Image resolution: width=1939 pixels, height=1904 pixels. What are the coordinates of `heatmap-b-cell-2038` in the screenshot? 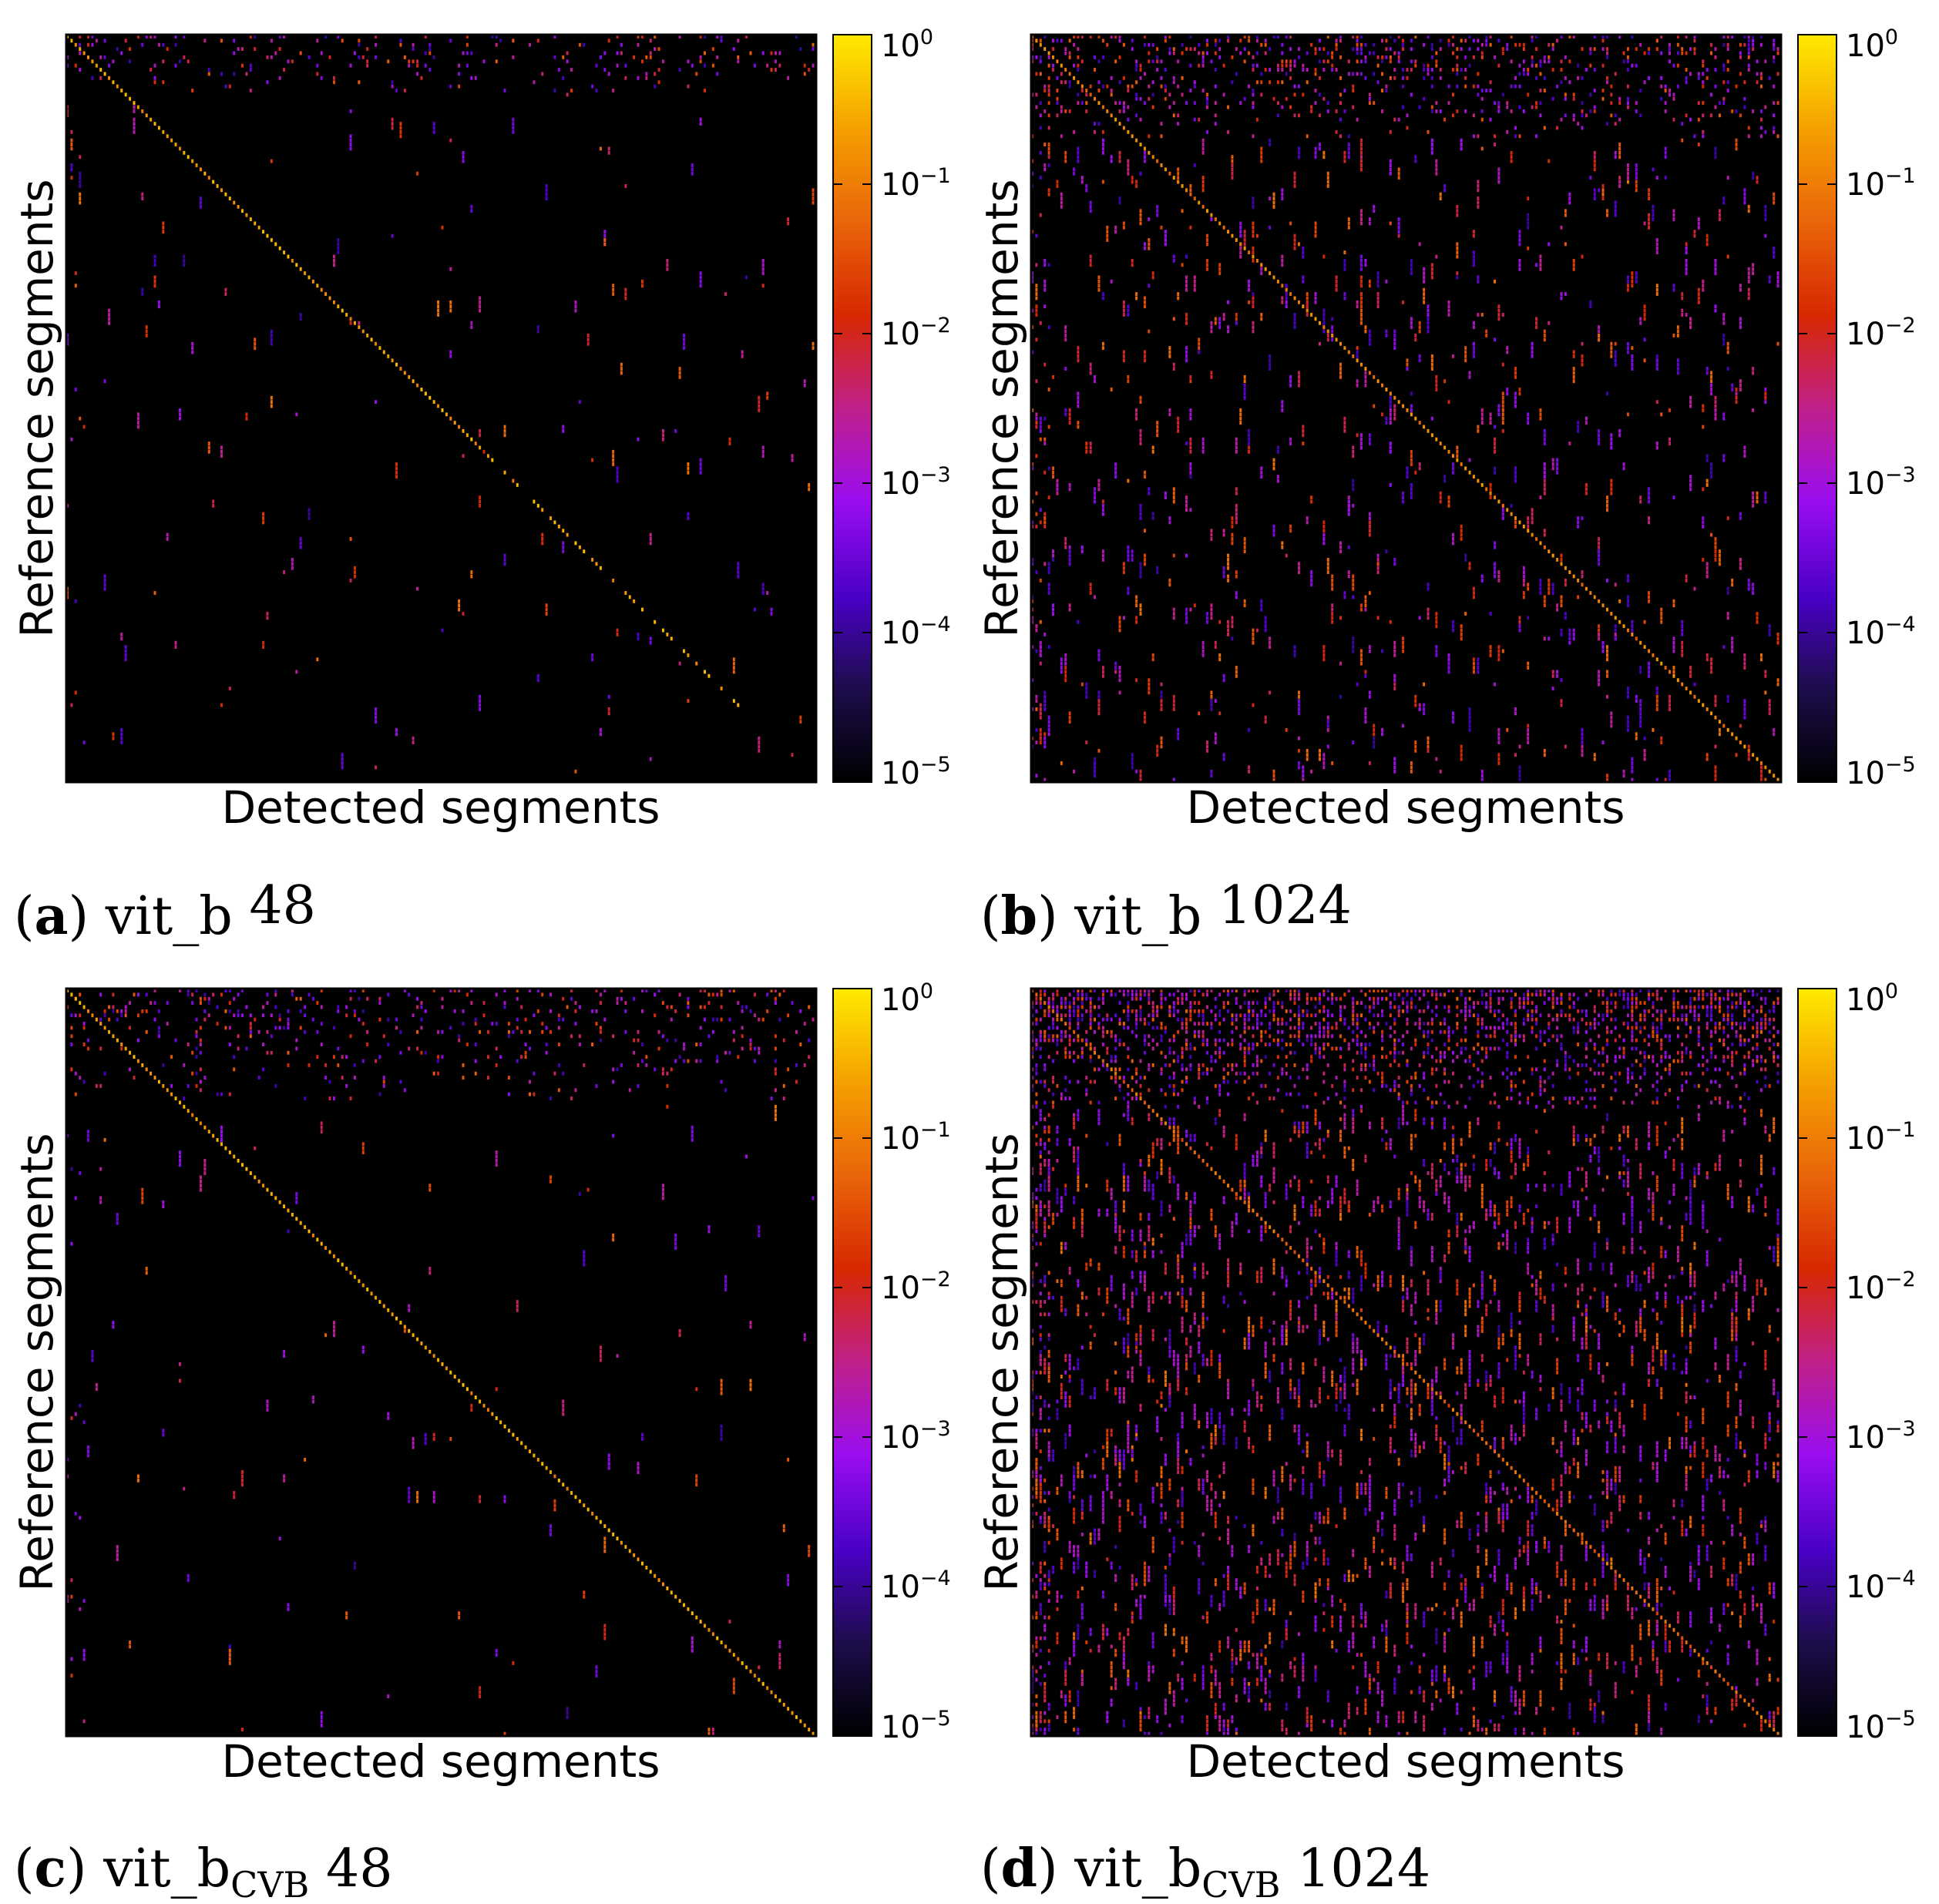 It's located at (1495, 451).